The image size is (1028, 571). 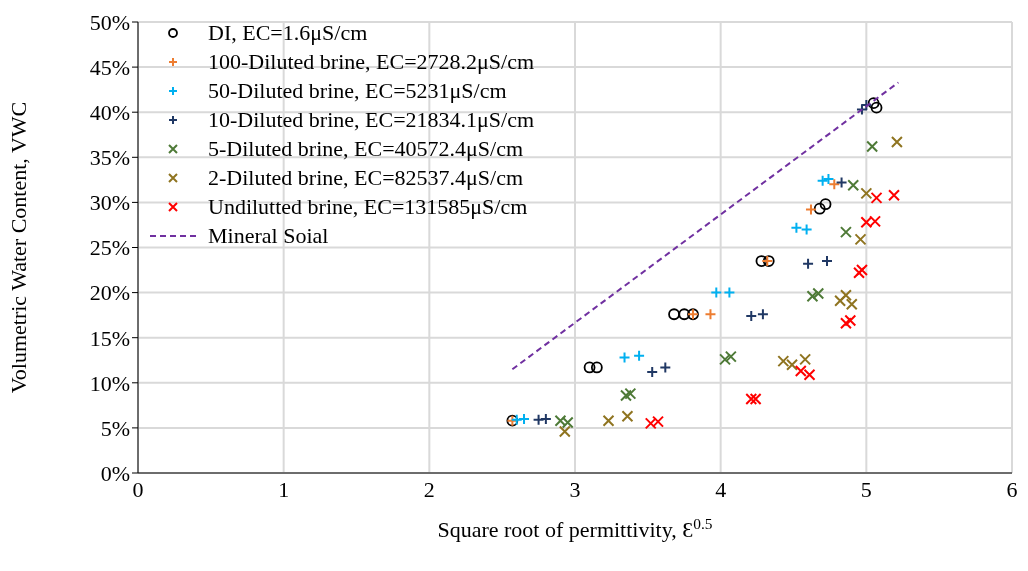 I want to click on y-tick-label: 5%, so click(x=115, y=428).